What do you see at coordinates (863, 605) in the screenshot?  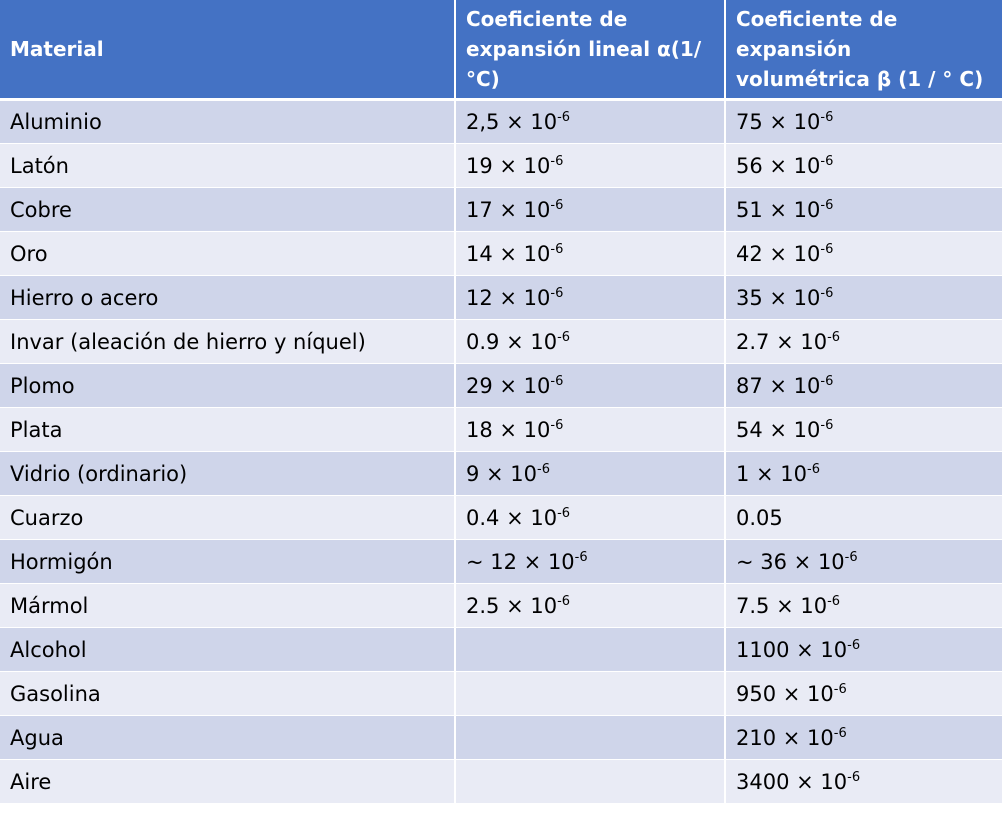 I see `volumetric-coefficient-cell: 7.5 × 10-6` at bounding box center [863, 605].